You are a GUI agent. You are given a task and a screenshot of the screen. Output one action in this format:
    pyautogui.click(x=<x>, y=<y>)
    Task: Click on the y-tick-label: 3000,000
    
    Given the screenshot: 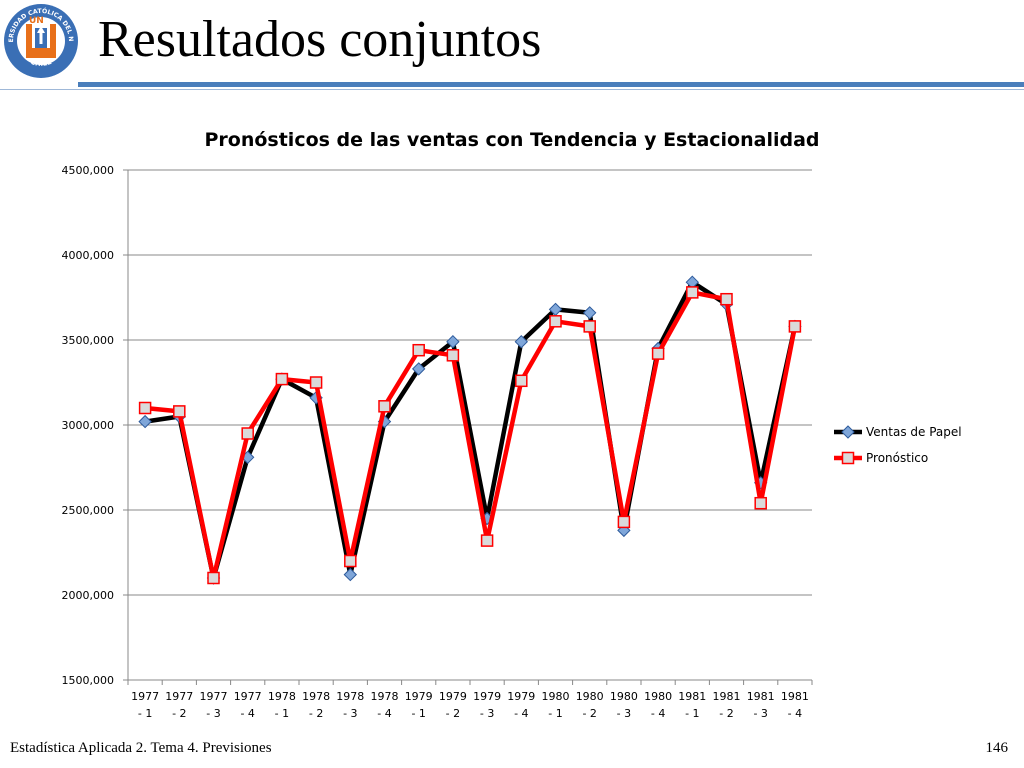 What is the action you would take?
    pyautogui.click(x=88, y=425)
    